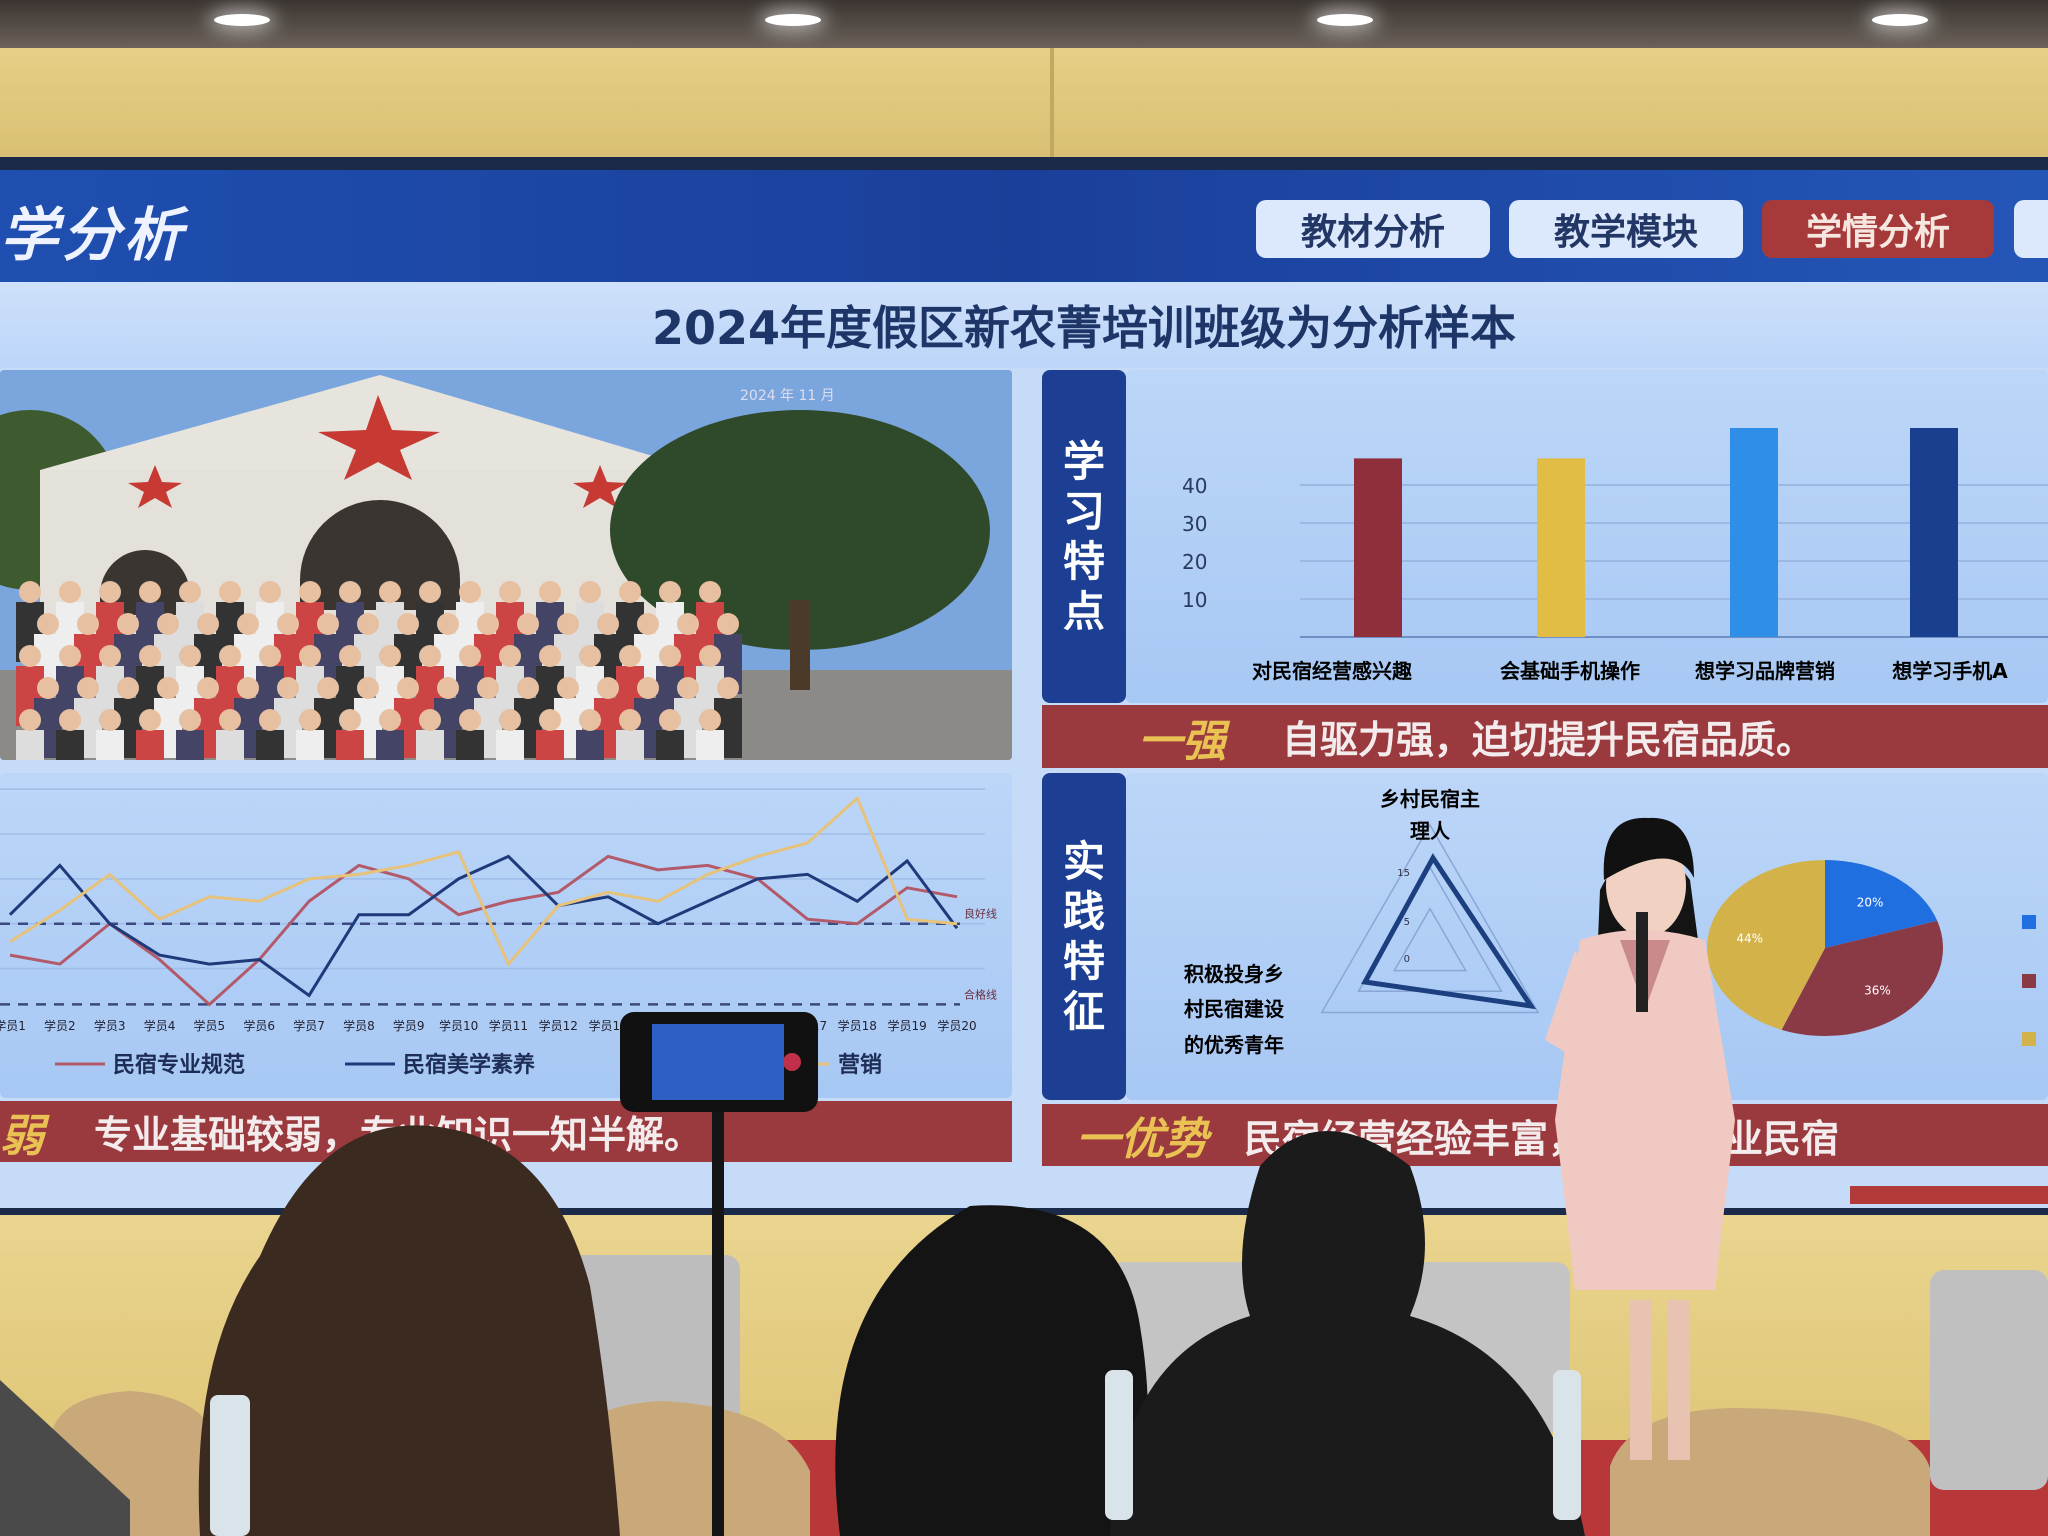 The image size is (2048, 1536). Describe the element at coordinates (1024, 24) in the screenshot. I see `ceiling` at that location.